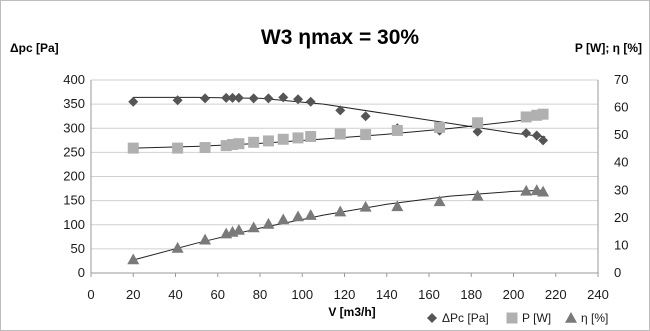  I want to click on legend-label: η [%], so click(594, 318).